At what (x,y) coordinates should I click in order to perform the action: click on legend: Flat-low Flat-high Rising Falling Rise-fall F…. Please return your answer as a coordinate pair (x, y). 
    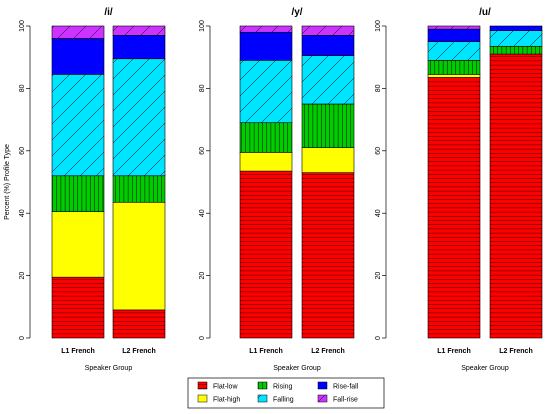
    Looking at the image, I should click on (286, 393).